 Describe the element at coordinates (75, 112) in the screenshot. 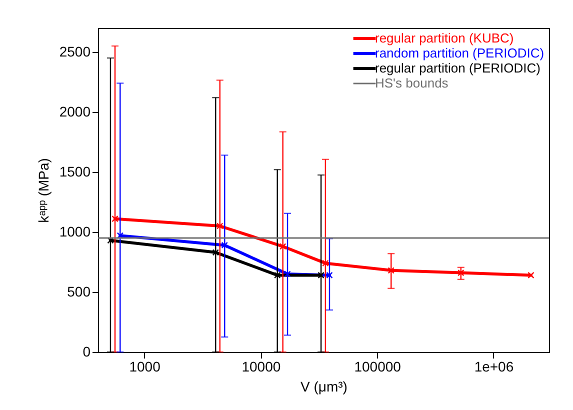

I see `y-tick-label: 2000` at that location.